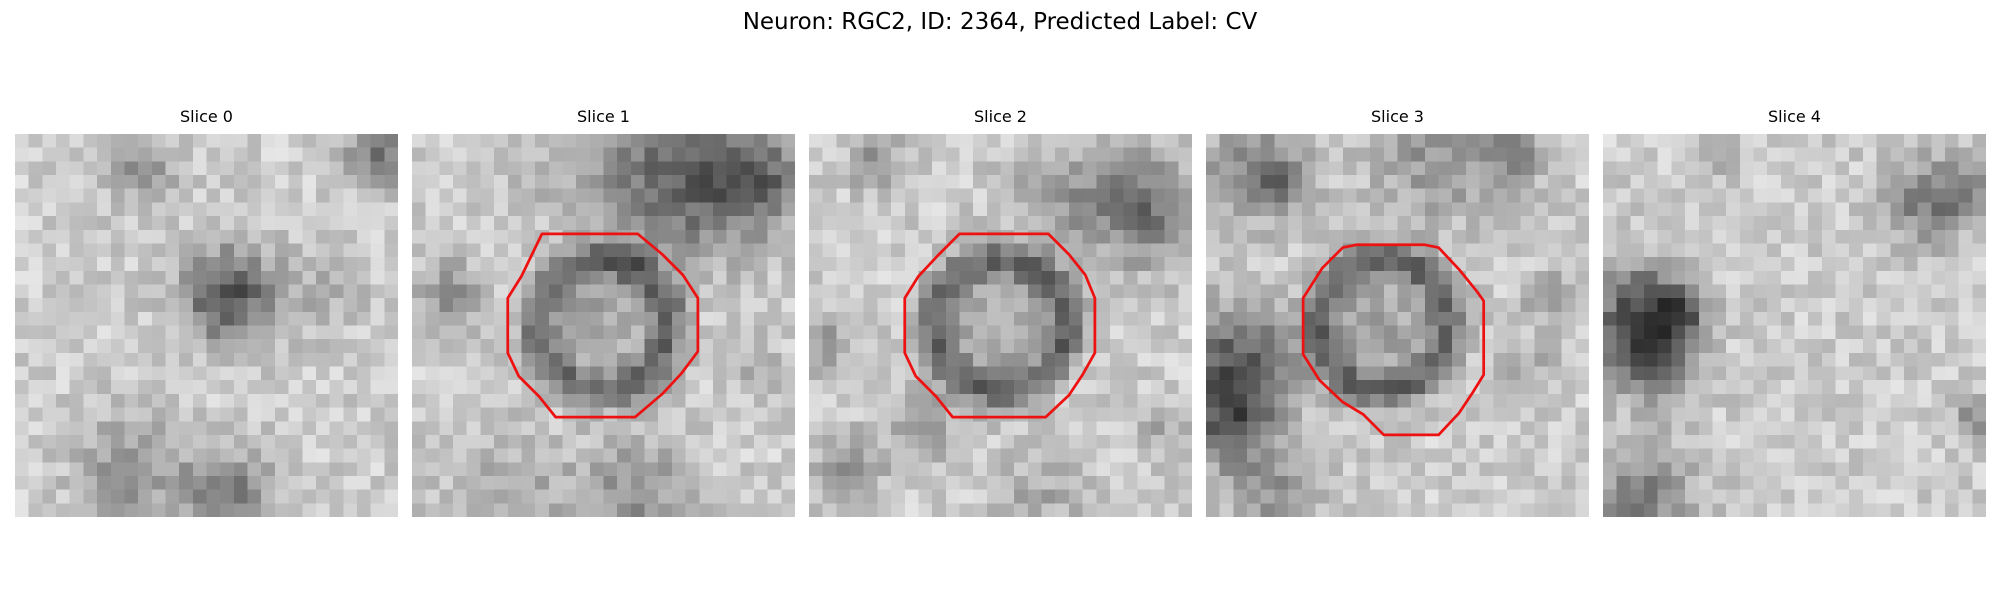 This screenshot has width=2000, height=600. I want to click on slice-panel-3: Slice 3, so click(1397, 311).